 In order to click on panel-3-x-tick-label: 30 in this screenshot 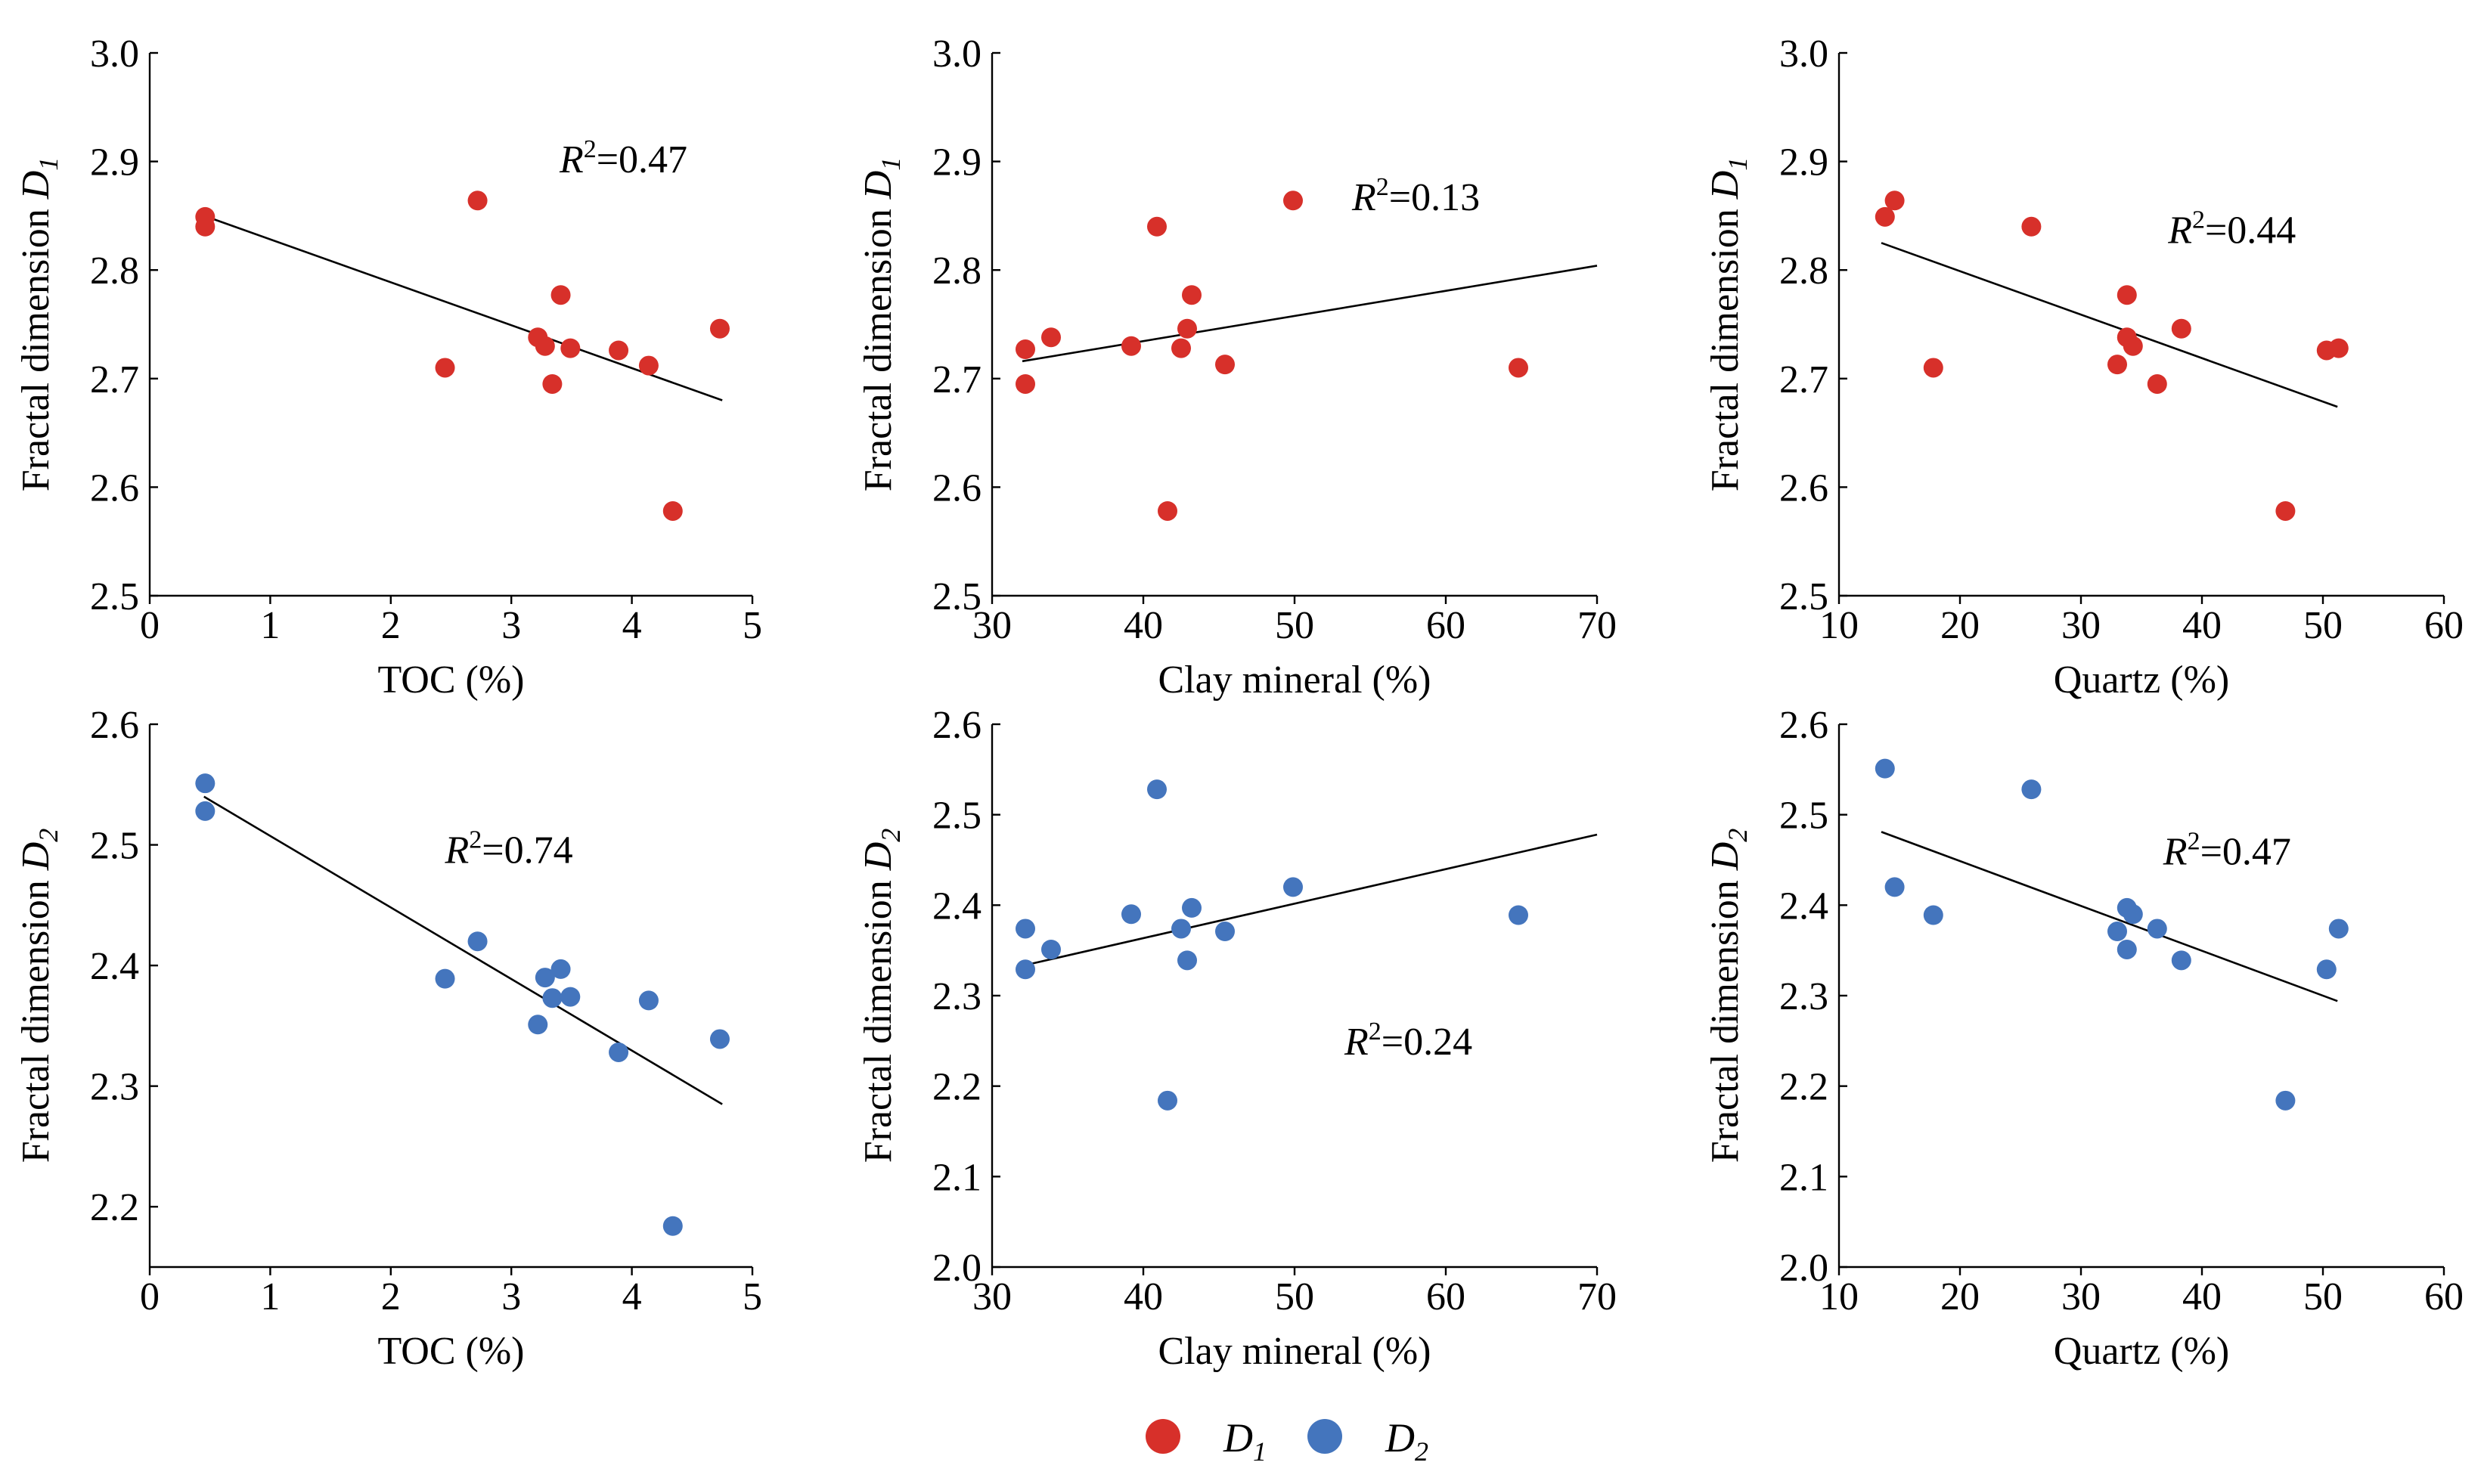, I will do `click(2081, 625)`.